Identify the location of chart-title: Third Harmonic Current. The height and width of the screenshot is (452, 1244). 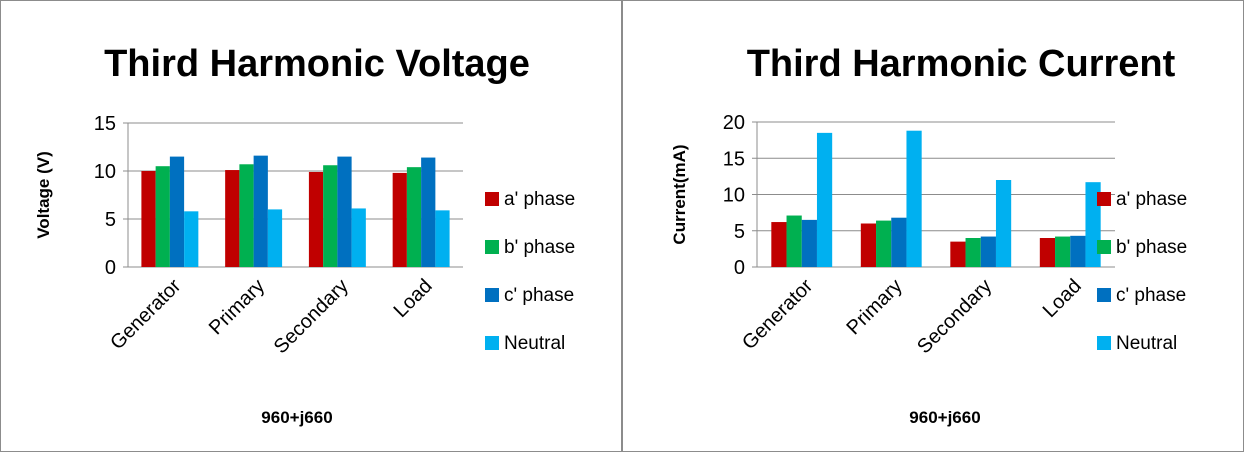
(961, 64).